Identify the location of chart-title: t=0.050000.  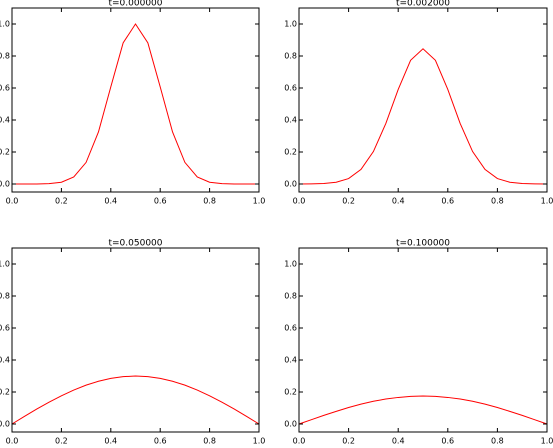
(135, 244).